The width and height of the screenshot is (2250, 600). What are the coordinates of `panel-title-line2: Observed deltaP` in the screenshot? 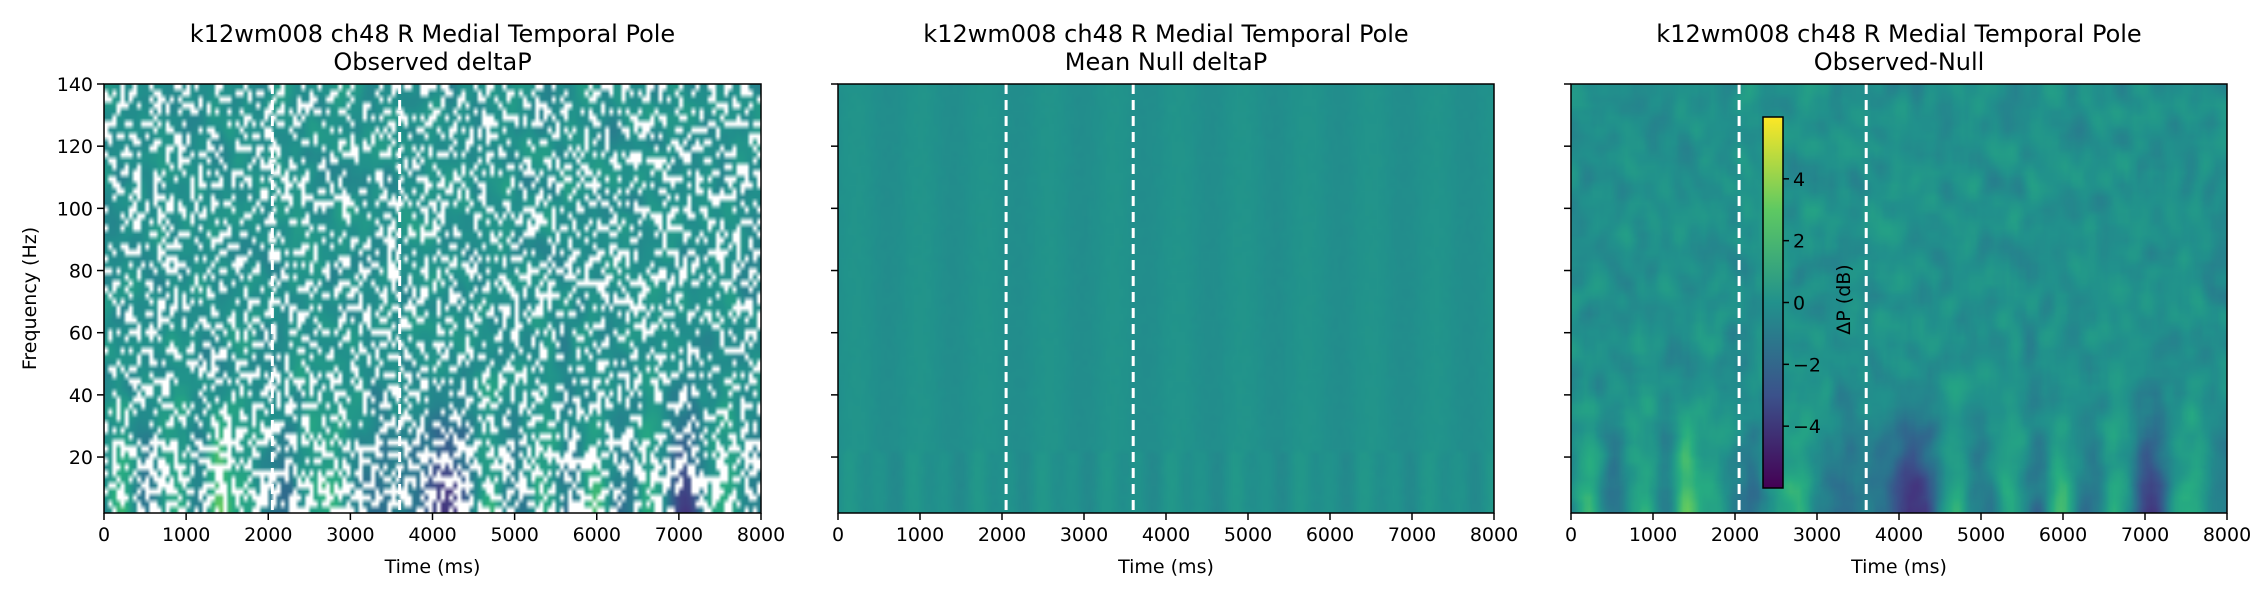 It's located at (432, 62).